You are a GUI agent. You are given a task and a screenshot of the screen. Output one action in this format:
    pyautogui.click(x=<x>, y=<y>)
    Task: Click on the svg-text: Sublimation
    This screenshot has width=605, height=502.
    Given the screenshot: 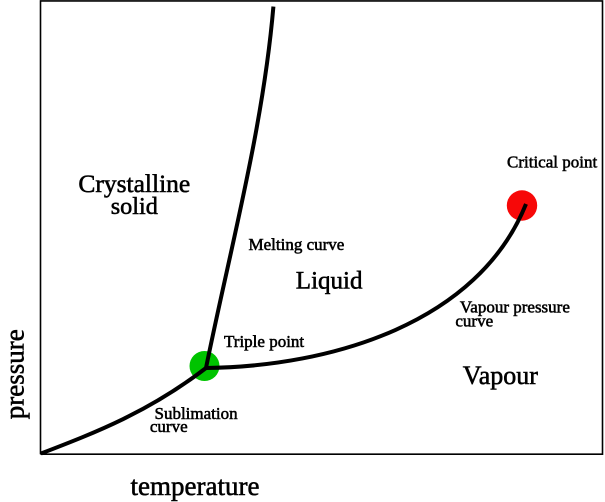 What is the action you would take?
    pyautogui.click(x=197, y=413)
    